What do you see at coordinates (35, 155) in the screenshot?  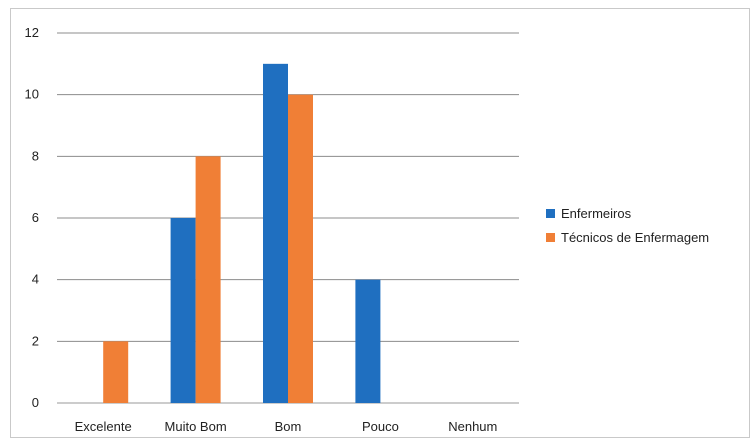 I see `y-tick-label: 8` at bounding box center [35, 155].